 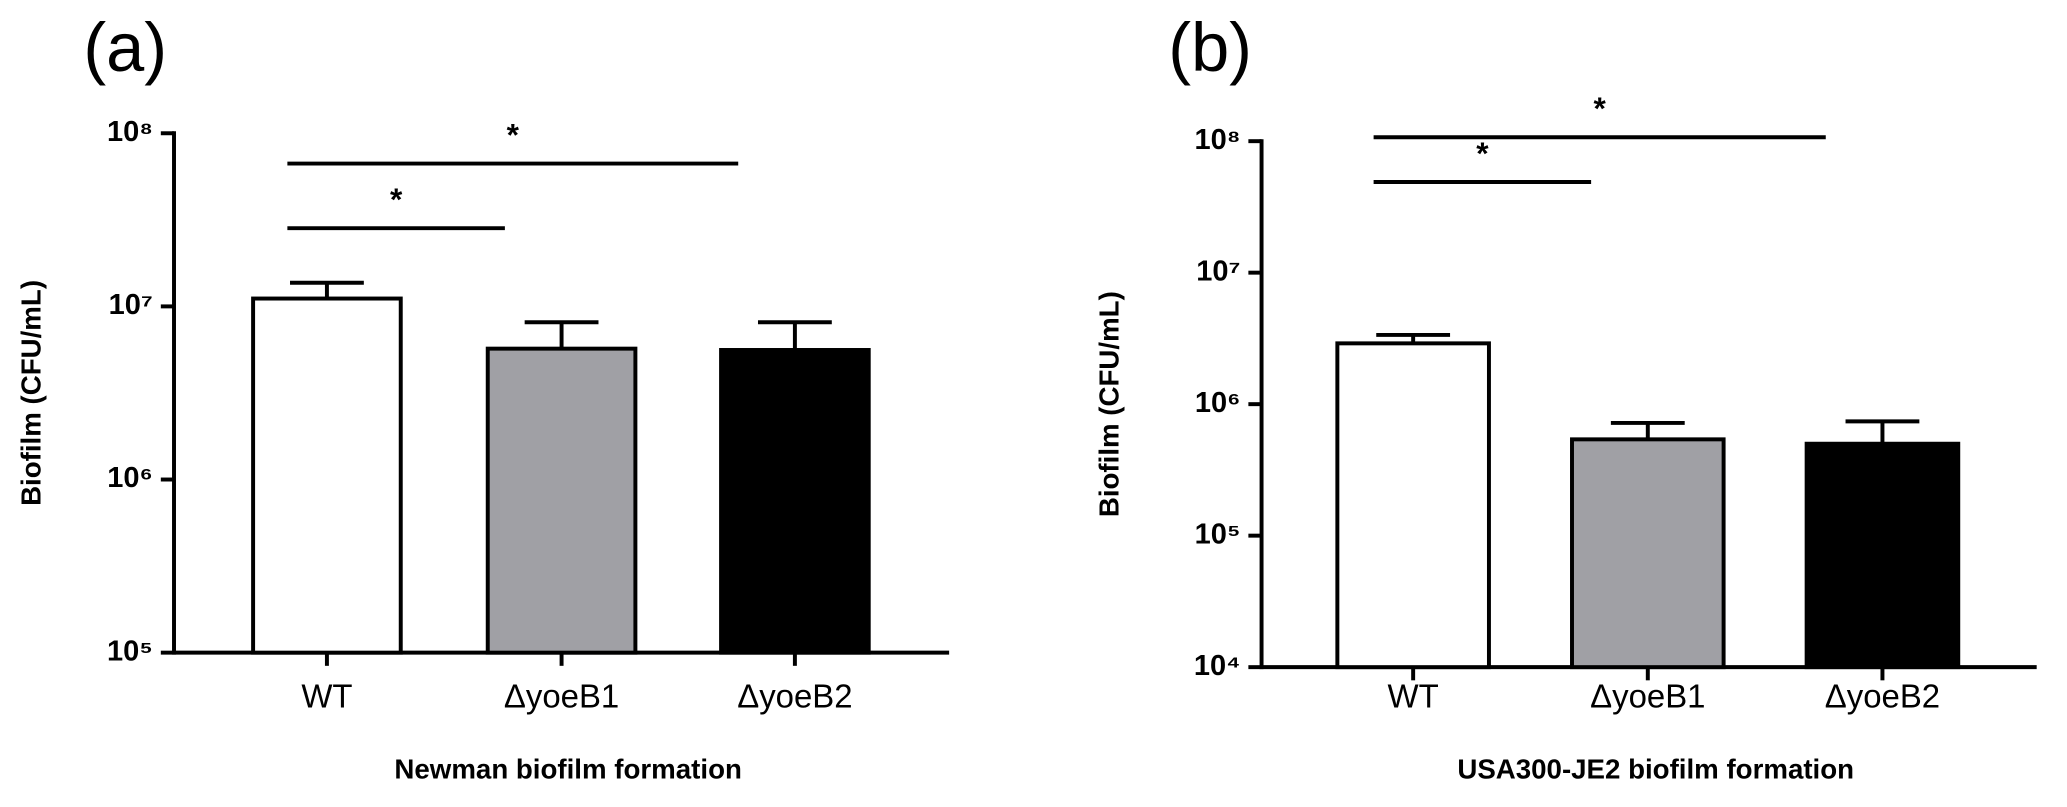 I want to click on panel-label: (b), so click(x=1210, y=47).